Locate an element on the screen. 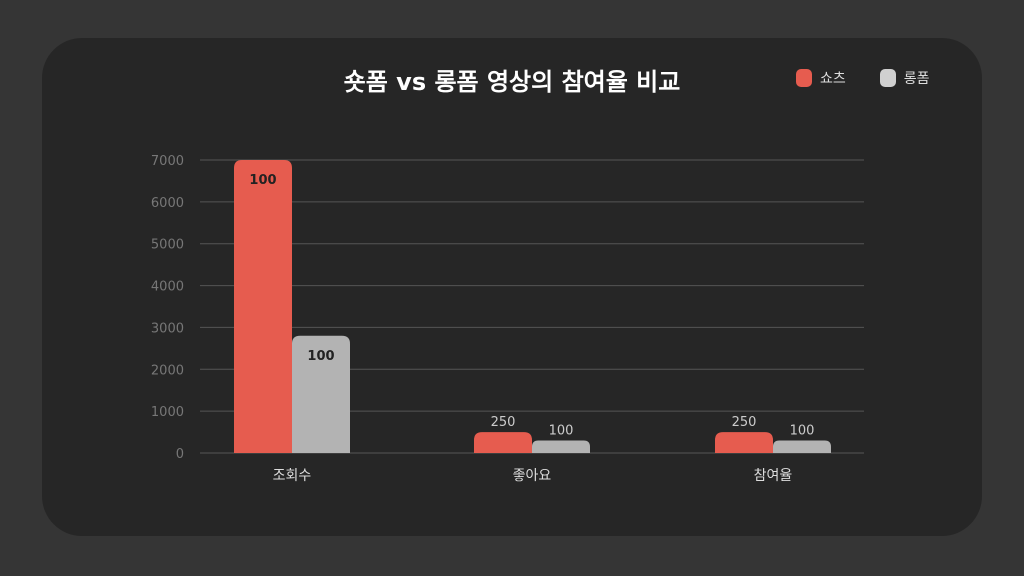 The height and width of the screenshot is (576, 1024). y-tick-label: 5000 is located at coordinates (167, 245).